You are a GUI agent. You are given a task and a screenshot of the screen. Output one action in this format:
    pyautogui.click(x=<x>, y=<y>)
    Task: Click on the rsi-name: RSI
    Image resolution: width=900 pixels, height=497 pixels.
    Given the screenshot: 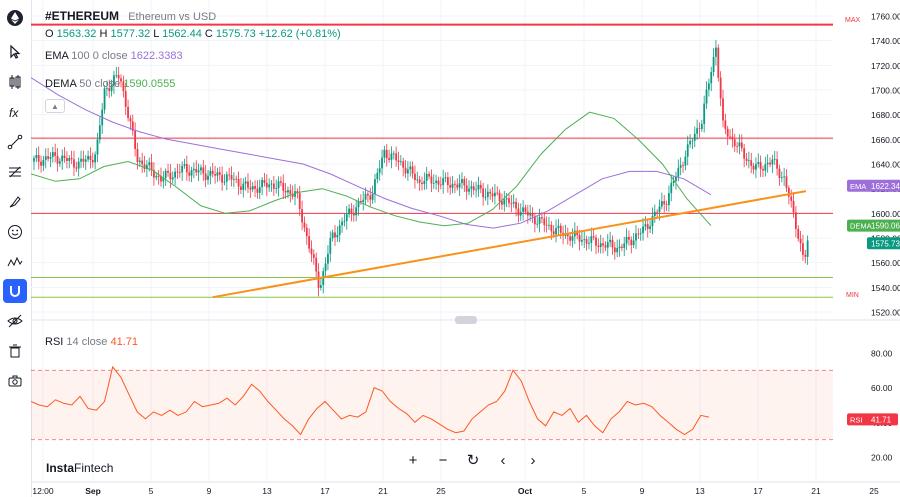 What is the action you would take?
    pyautogui.click(x=54, y=342)
    